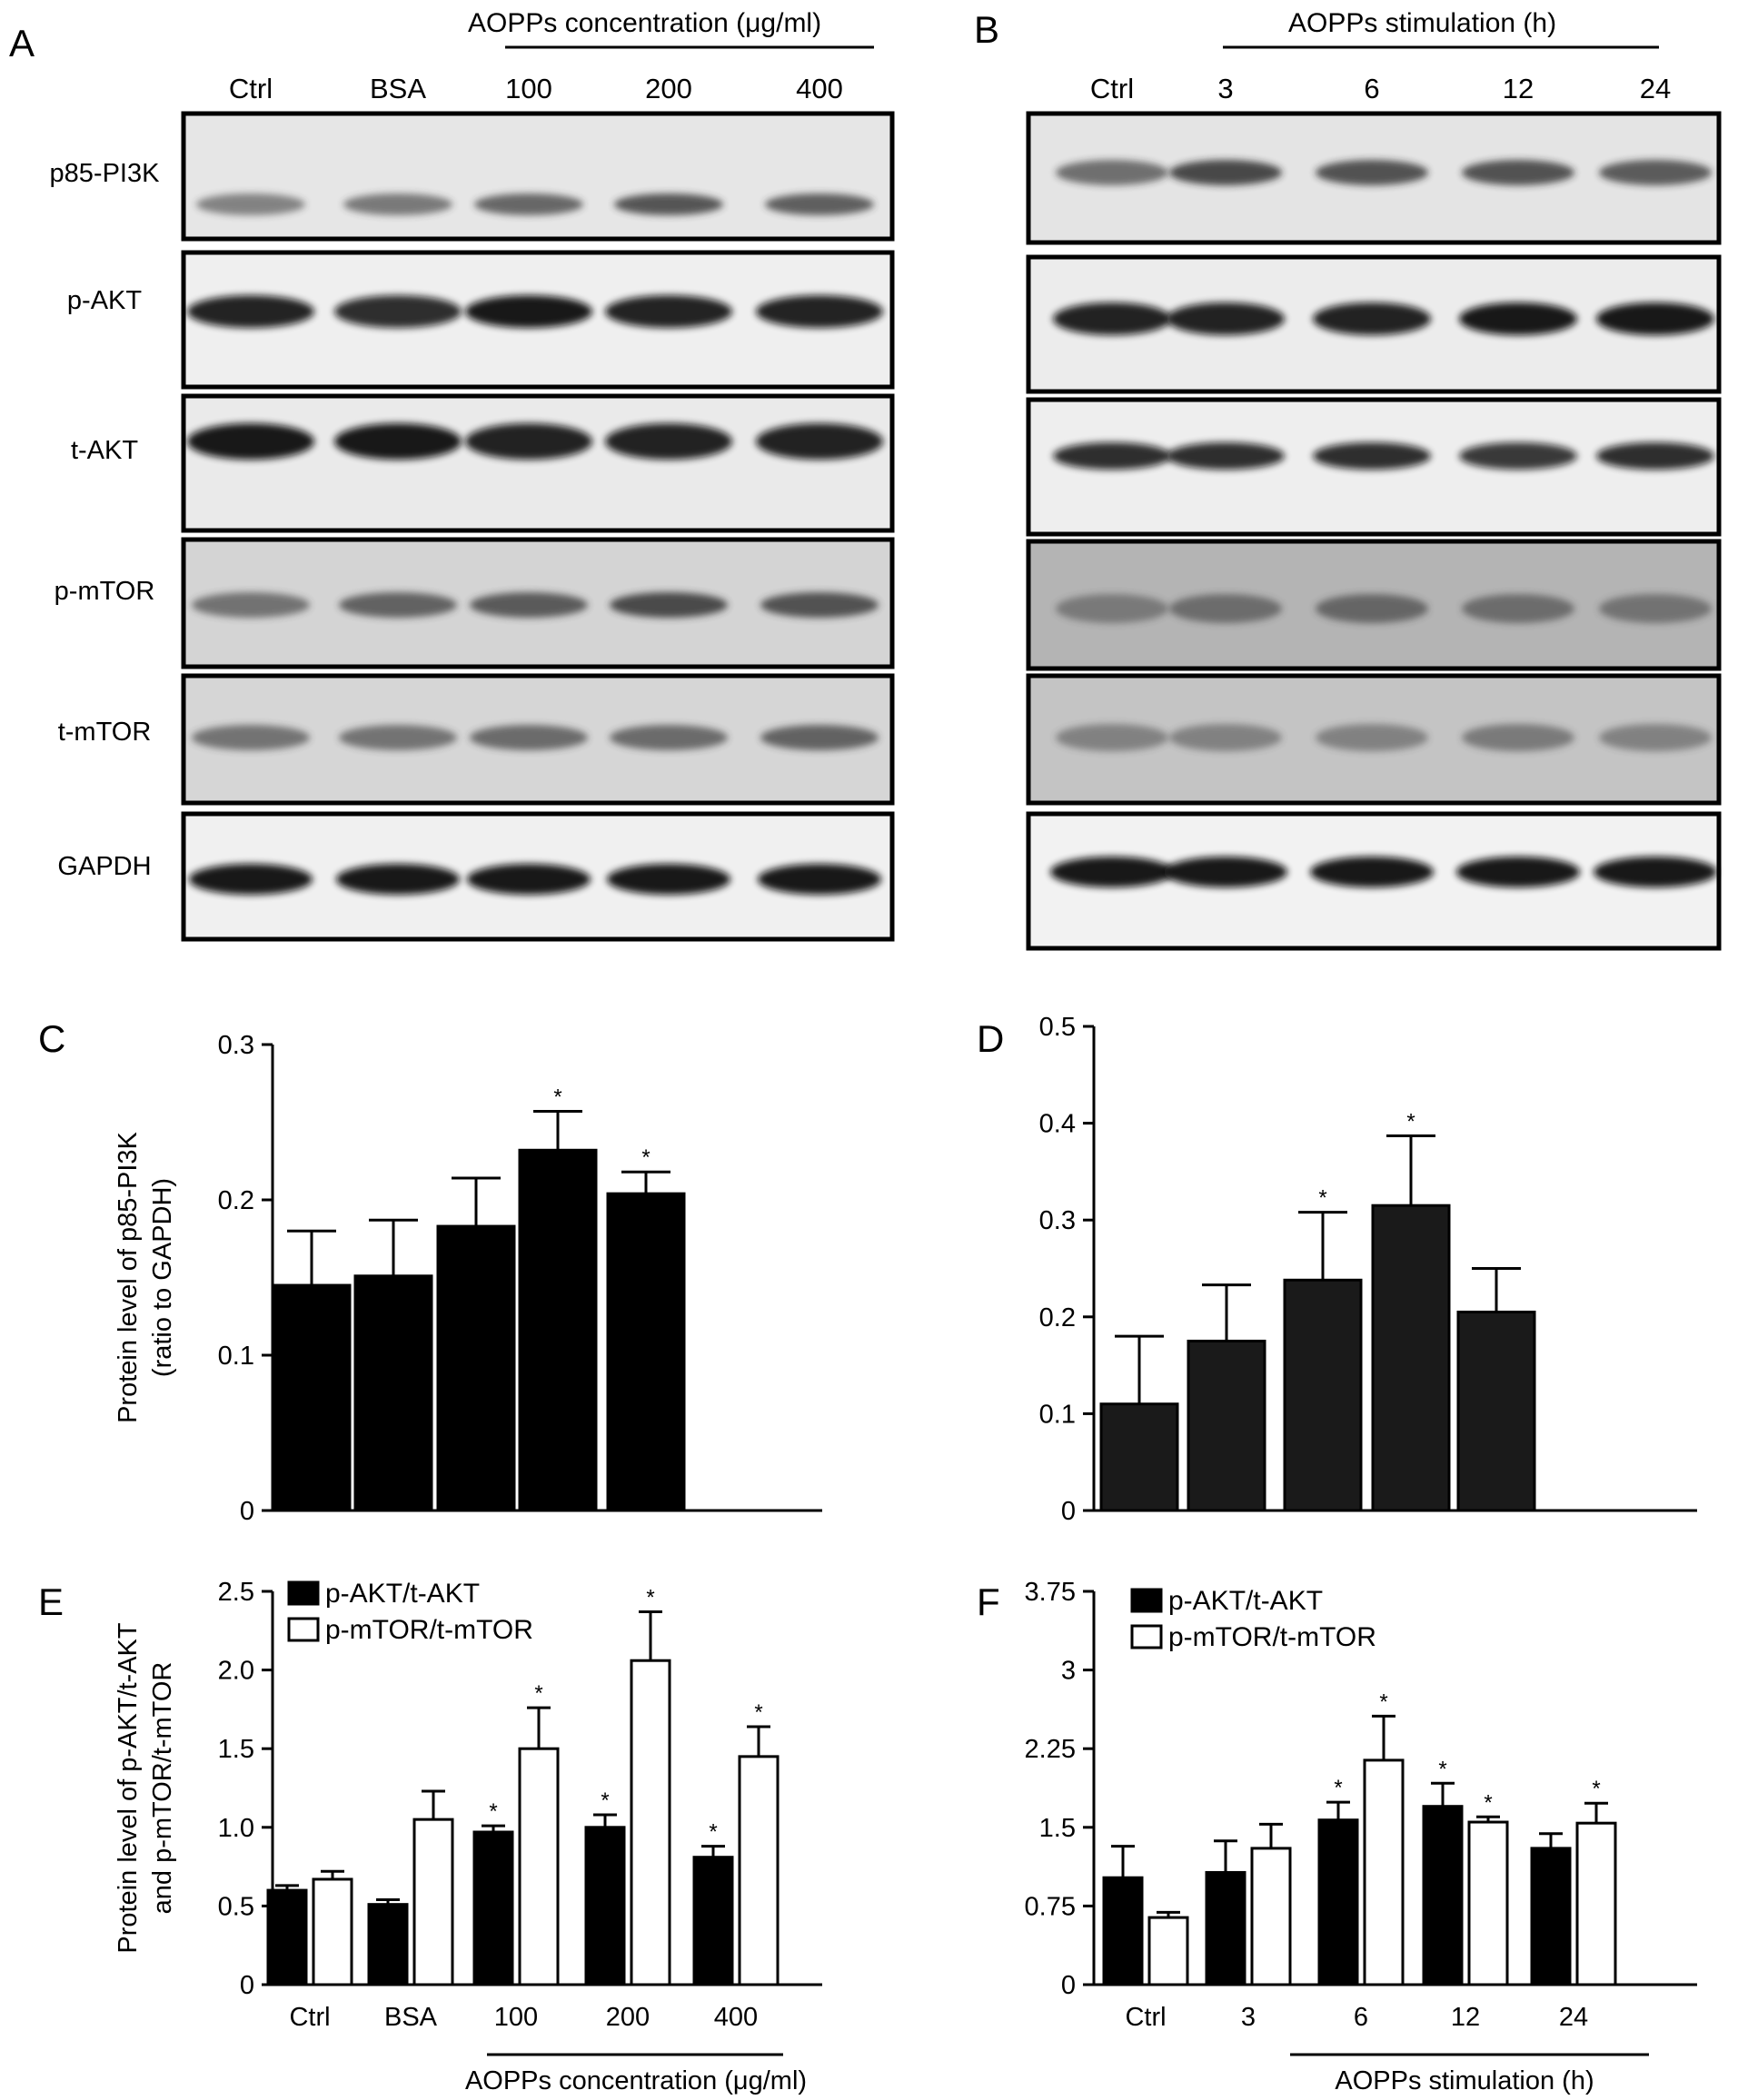 The image size is (1738, 2100). I want to click on x-tick-label: 24, so click(1573, 2017).